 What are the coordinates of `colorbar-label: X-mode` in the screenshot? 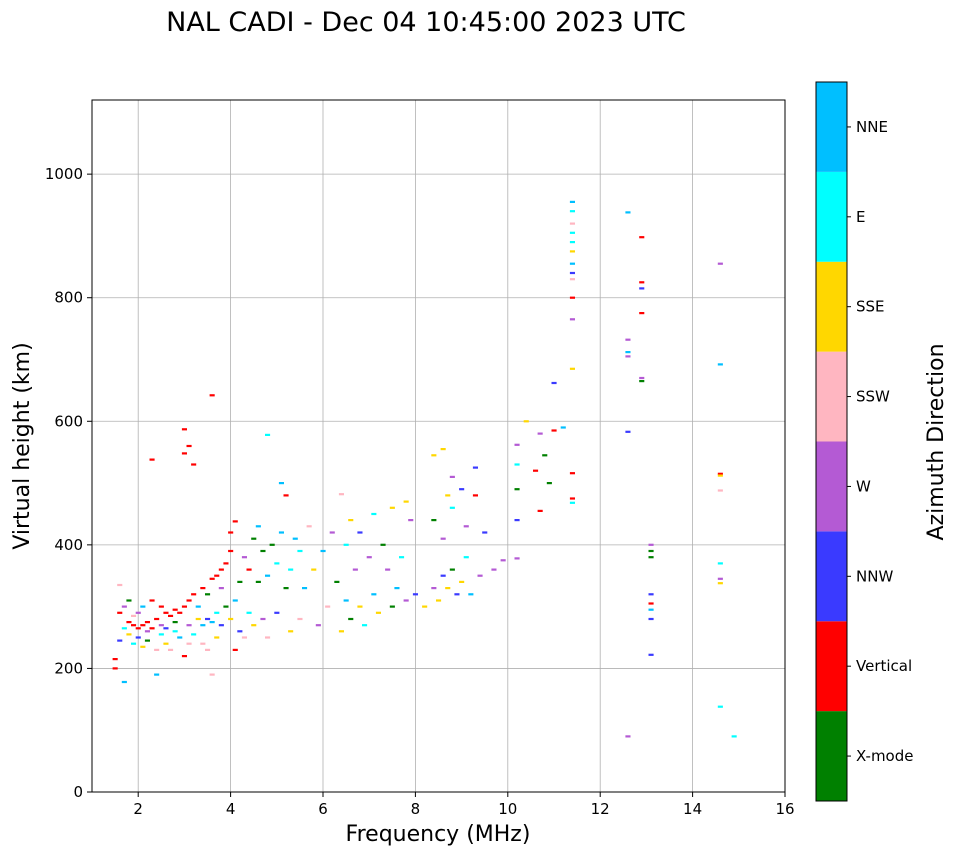 It's located at (884, 756).